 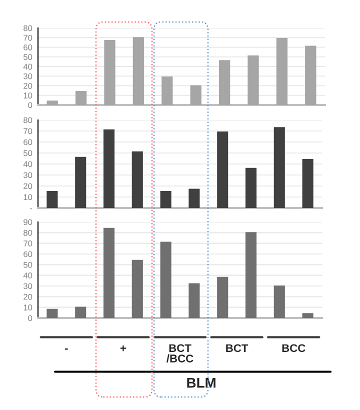 I want to click on text: BCT, so click(x=237, y=348).